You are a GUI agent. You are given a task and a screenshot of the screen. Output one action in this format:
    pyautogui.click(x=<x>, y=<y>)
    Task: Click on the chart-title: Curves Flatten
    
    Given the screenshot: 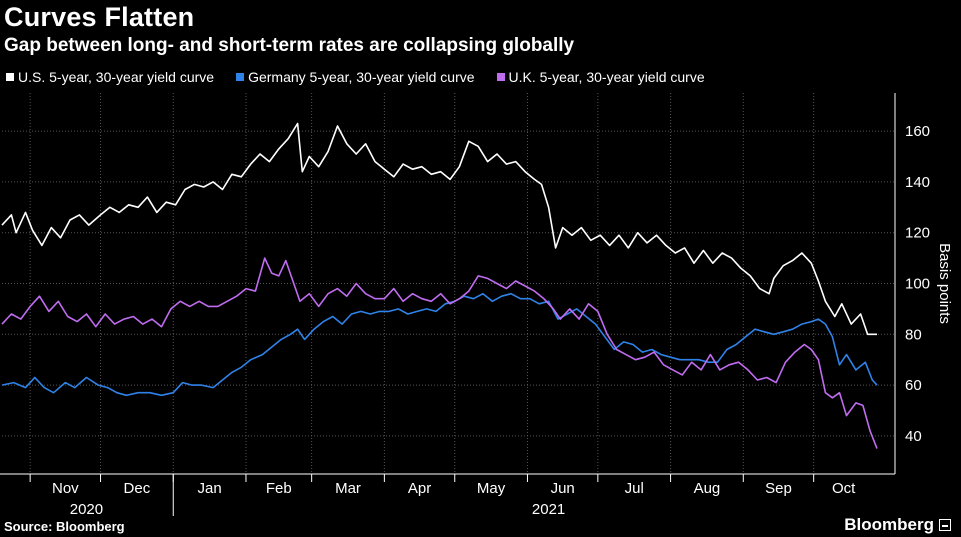 What is the action you would take?
    pyautogui.click(x=99, y=17)
    